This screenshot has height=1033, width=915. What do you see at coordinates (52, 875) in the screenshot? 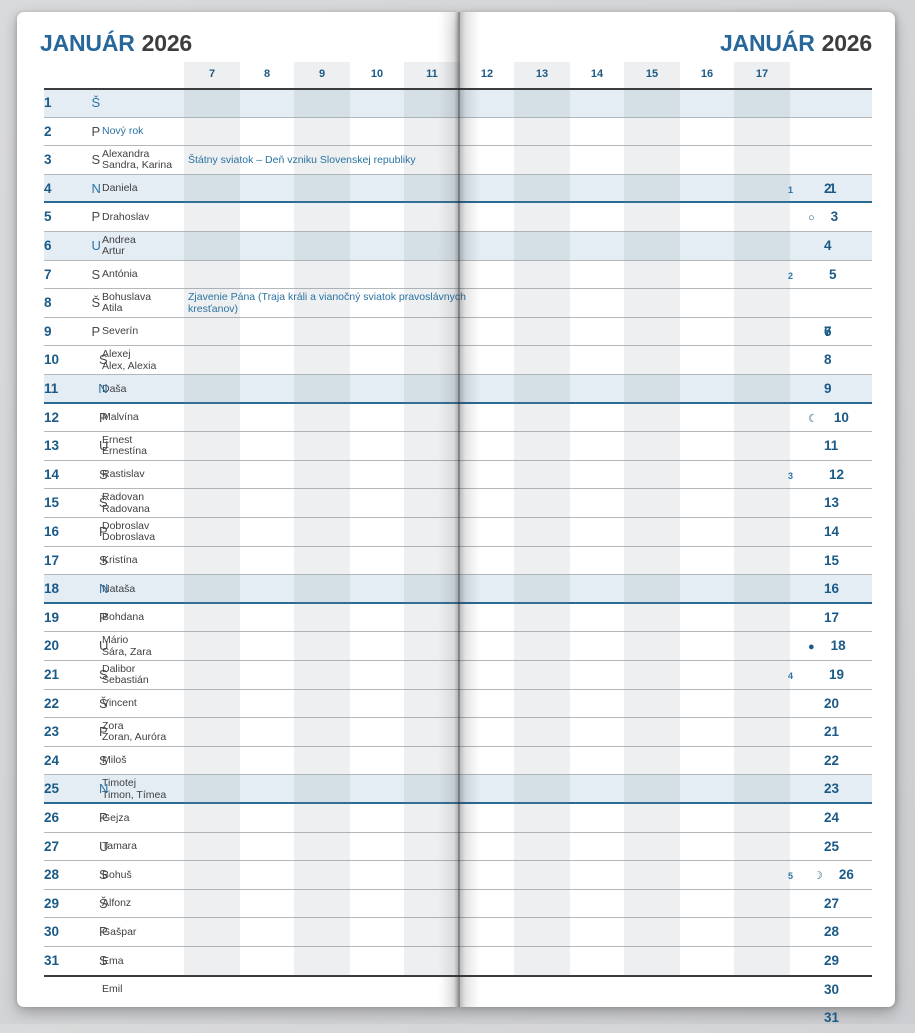
I see `day-number: 28` at bounding box center [52, 875].